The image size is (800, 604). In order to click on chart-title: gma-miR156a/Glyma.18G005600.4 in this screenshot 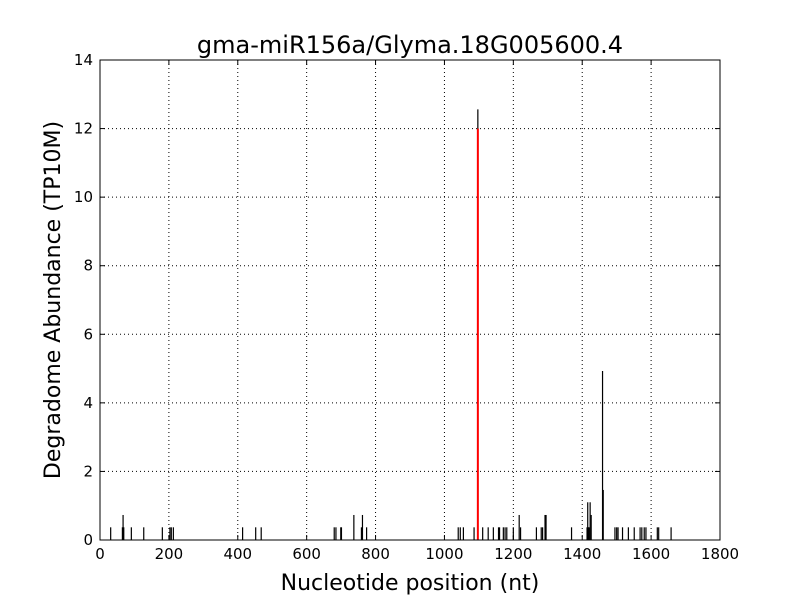, I will do `click(410, 45)`.